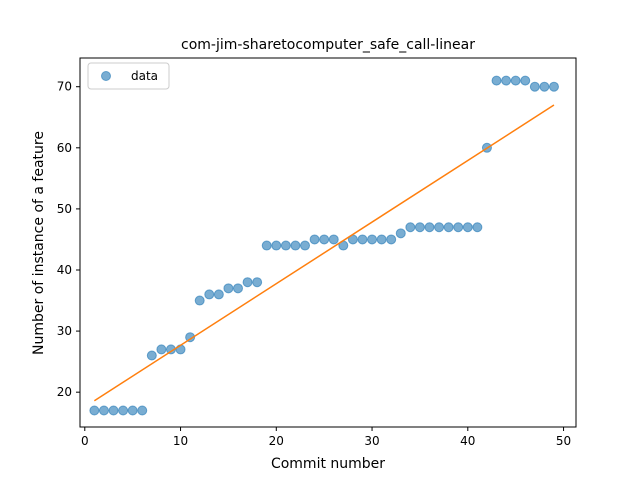  I want to click on legend-frame, so click(128, 76).